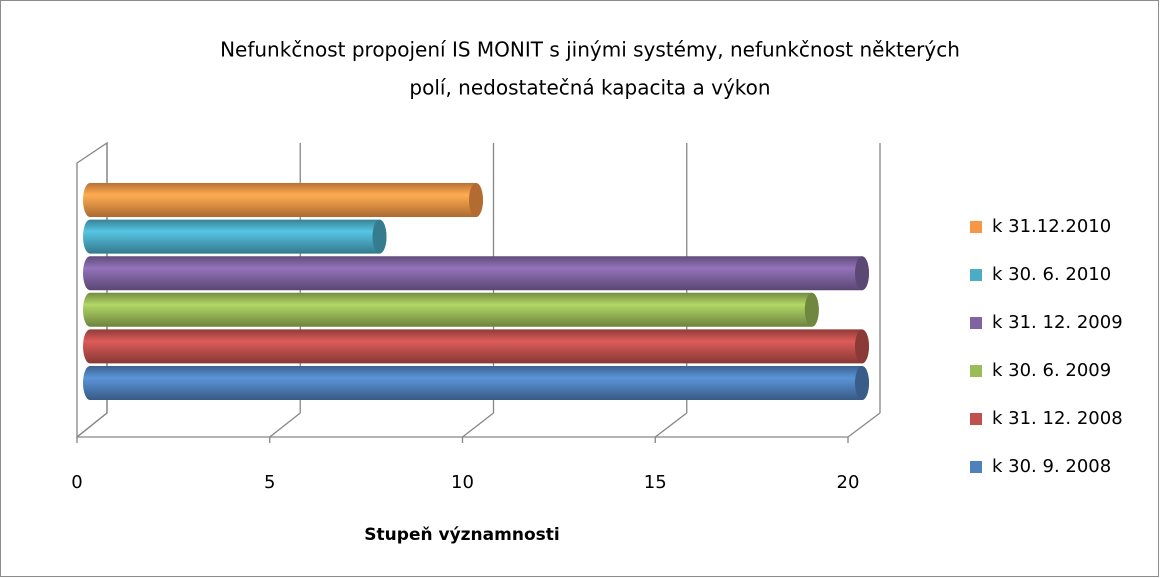 Image resolution: width=1160 pixels, height=578 pixels. Describe the element at coordinates (1051, 226) in the screenshot. I see `legend-label: k 31.12.2010` at that location.